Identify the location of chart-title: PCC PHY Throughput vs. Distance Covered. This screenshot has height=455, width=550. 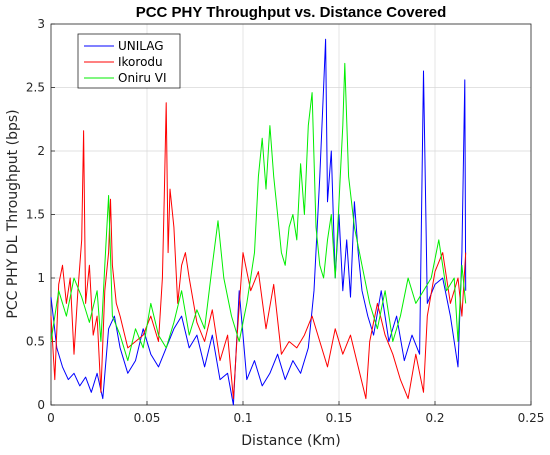
(291, 12).